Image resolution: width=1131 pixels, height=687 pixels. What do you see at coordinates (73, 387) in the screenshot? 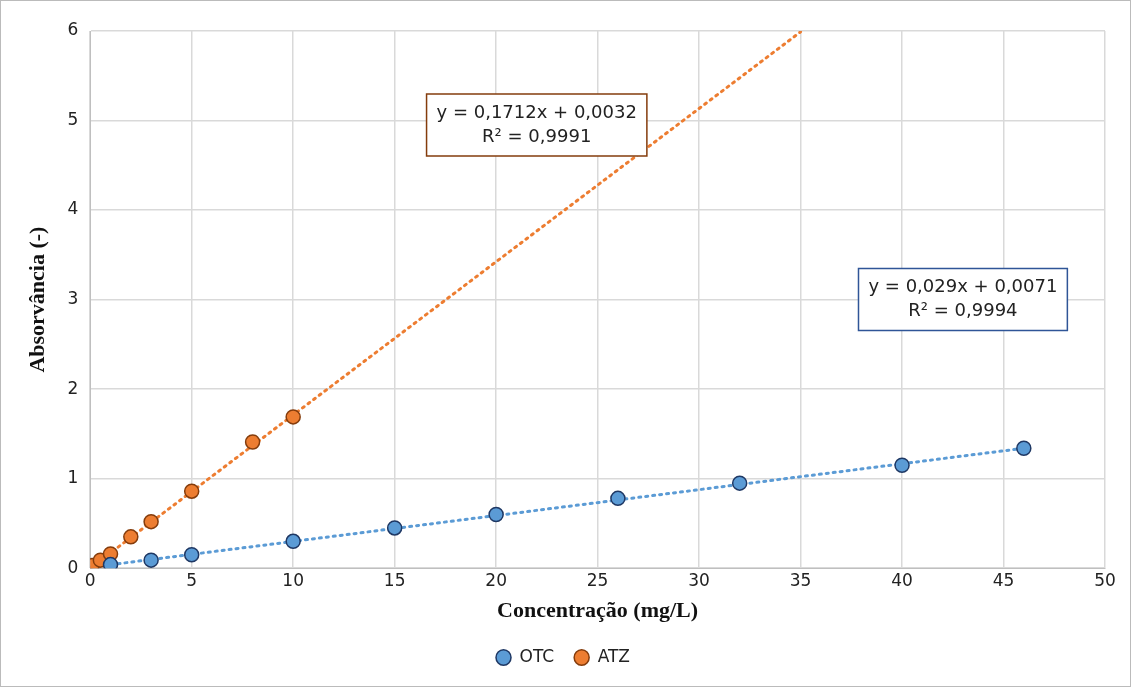
I see `y-tick-label: 2` at bounding box center [73, 387].